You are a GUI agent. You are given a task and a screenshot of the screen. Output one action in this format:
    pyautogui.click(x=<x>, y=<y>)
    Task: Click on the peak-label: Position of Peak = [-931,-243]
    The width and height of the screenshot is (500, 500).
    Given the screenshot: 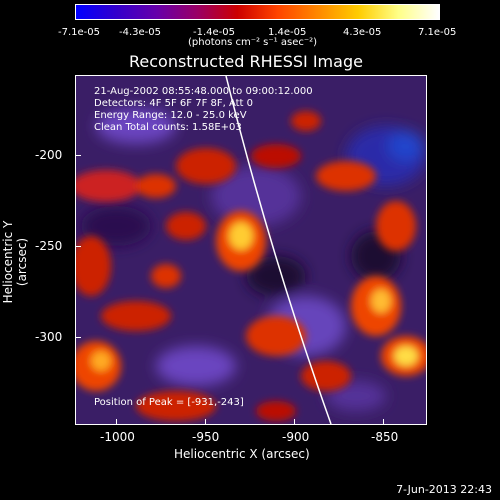 What is the action you would take?
    pyautogui.click(x=169, y=402)
    